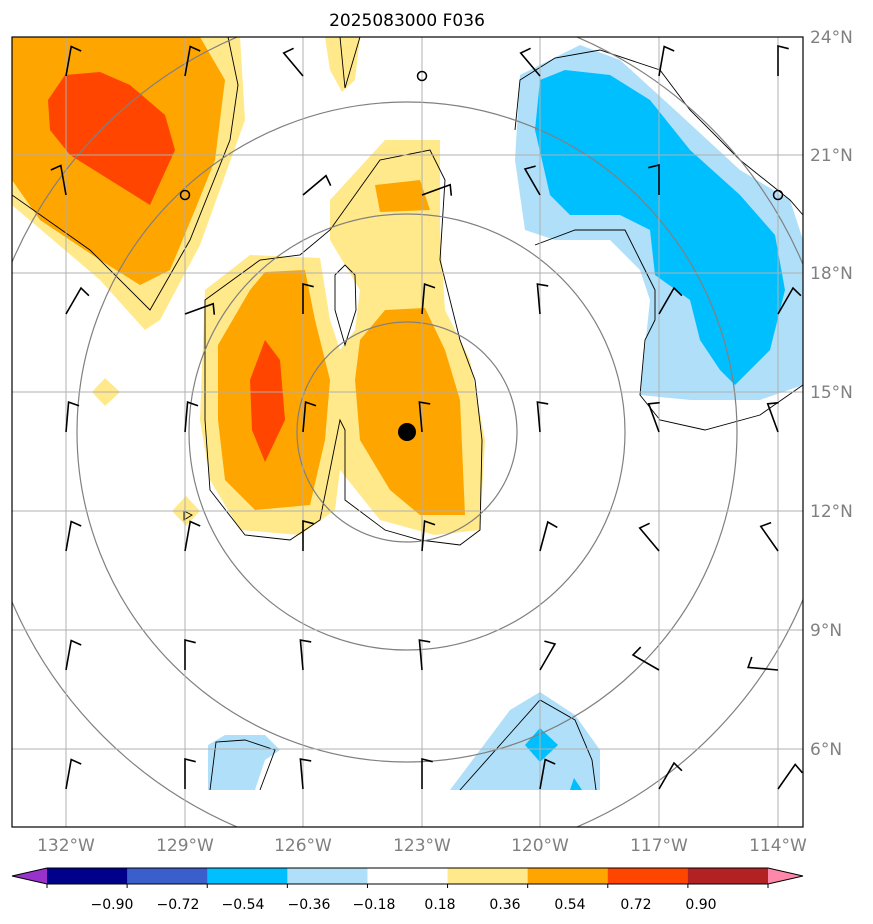  I want to click on colorbar-tick: −0.72, so click(178, 905).